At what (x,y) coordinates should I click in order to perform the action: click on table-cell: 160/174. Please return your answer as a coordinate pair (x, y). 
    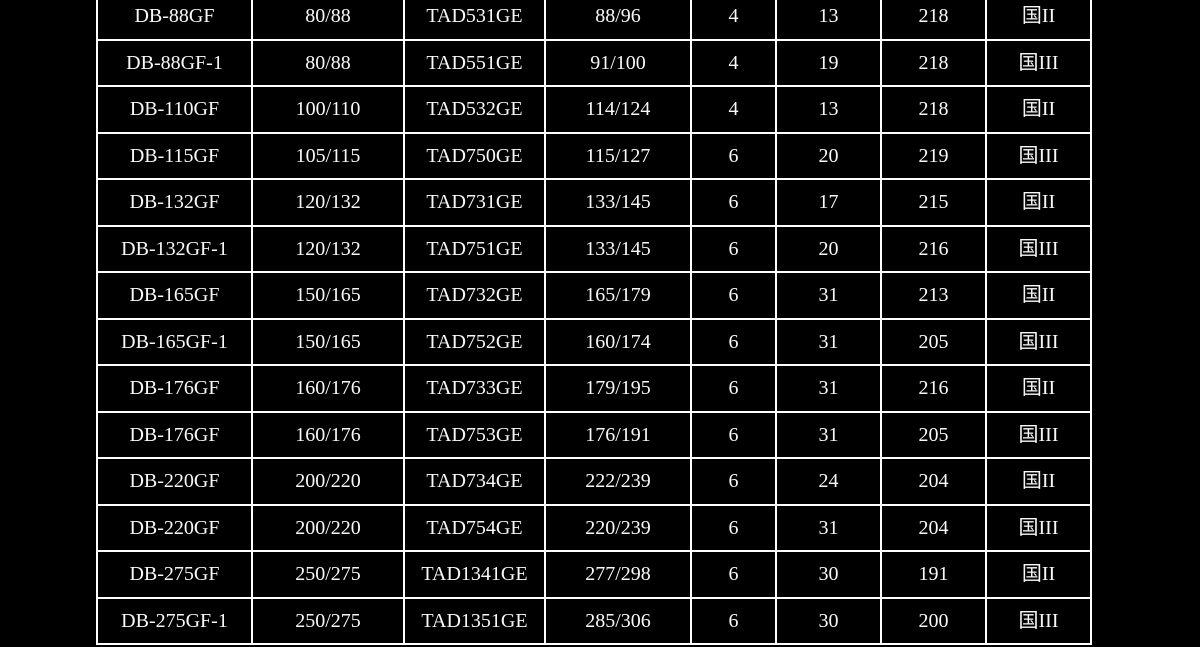
    Looking at the image, I should click on (618, 341).